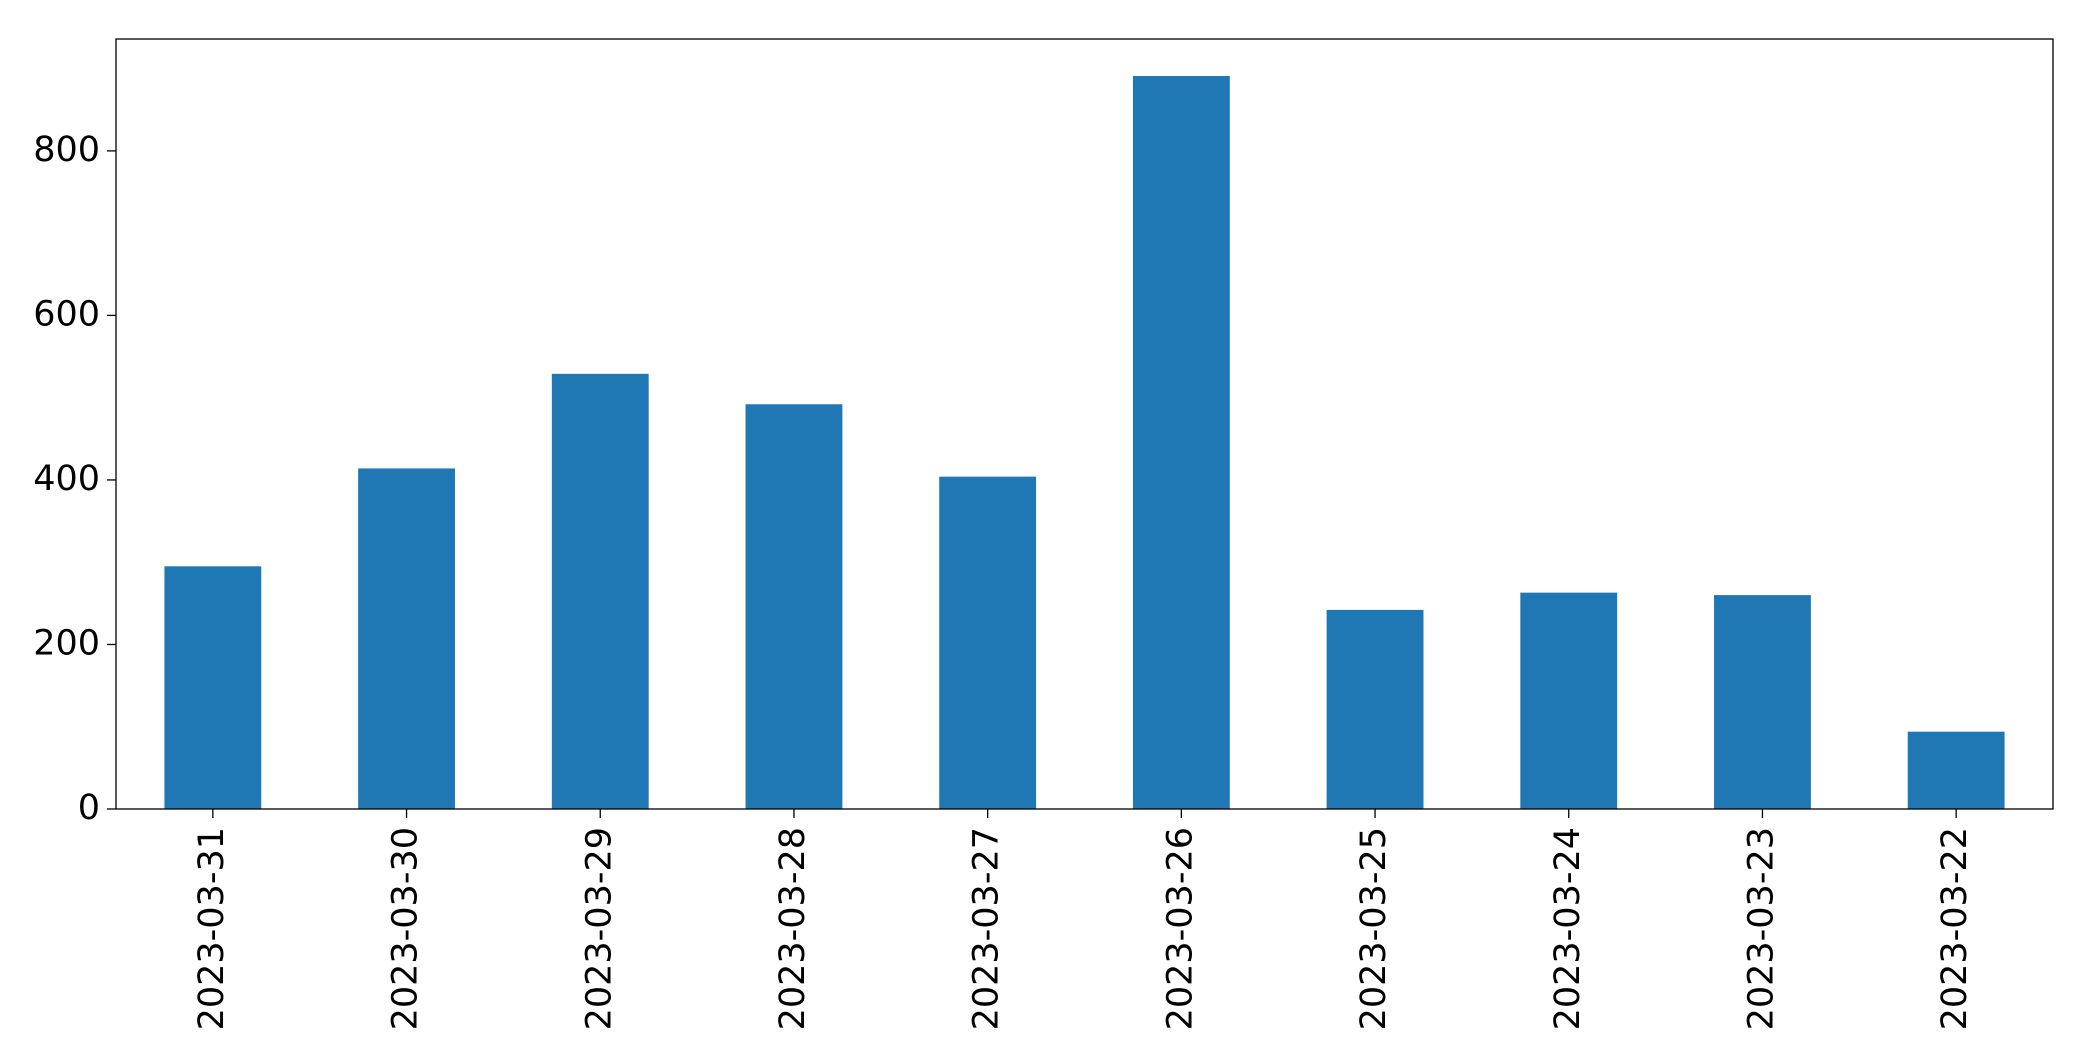  Describe the element at coordinates (212, 928) in the screenshot. I see `x-tick-label: 2023-03-31` at that location.